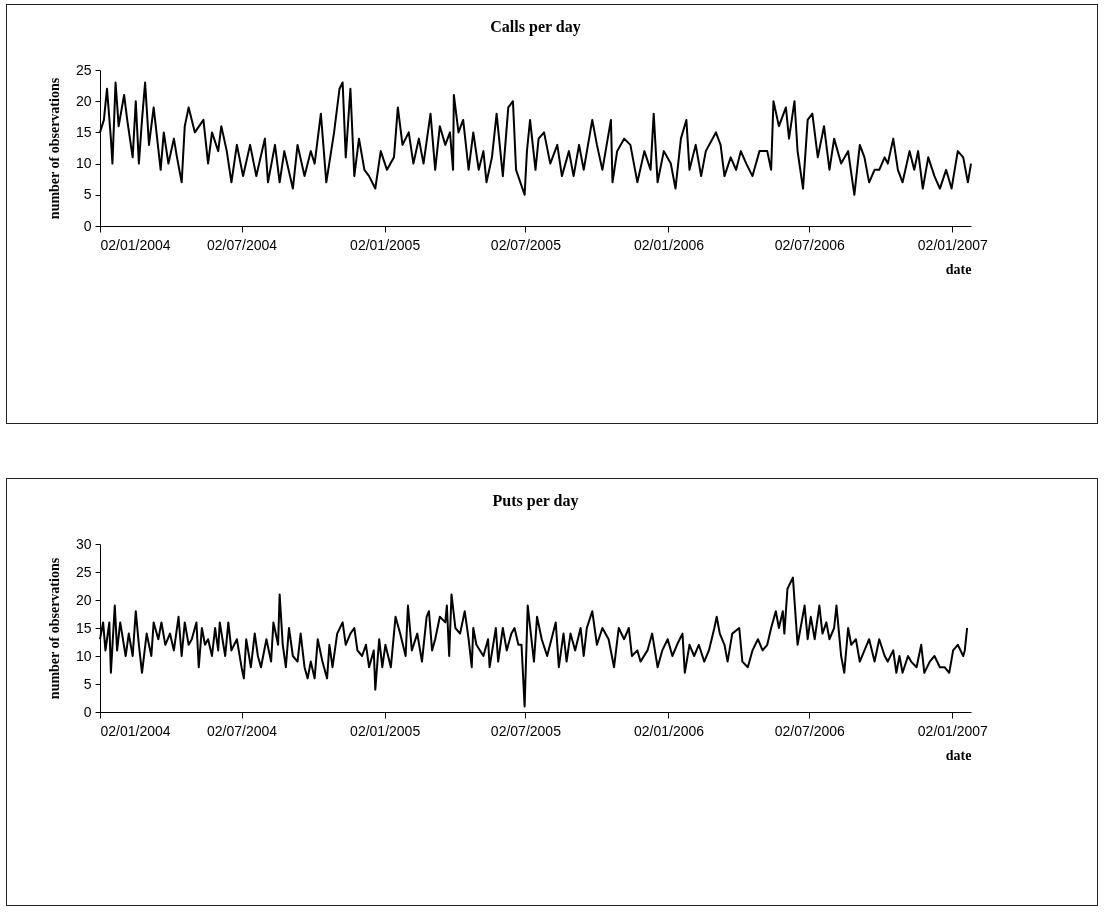 The width and height of the screenshot is (1106, 922). I want to click on y-tick-label: 30, so click(83, 543).